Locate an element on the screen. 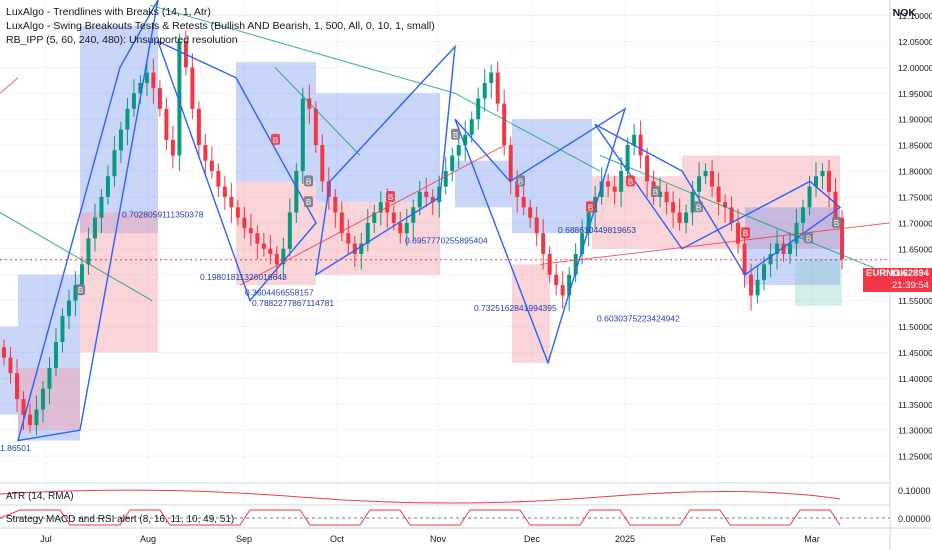 This screenshot has width=932, height=550. price-tag-countdown: 21:39:54 is located at coordinates (910, 285).